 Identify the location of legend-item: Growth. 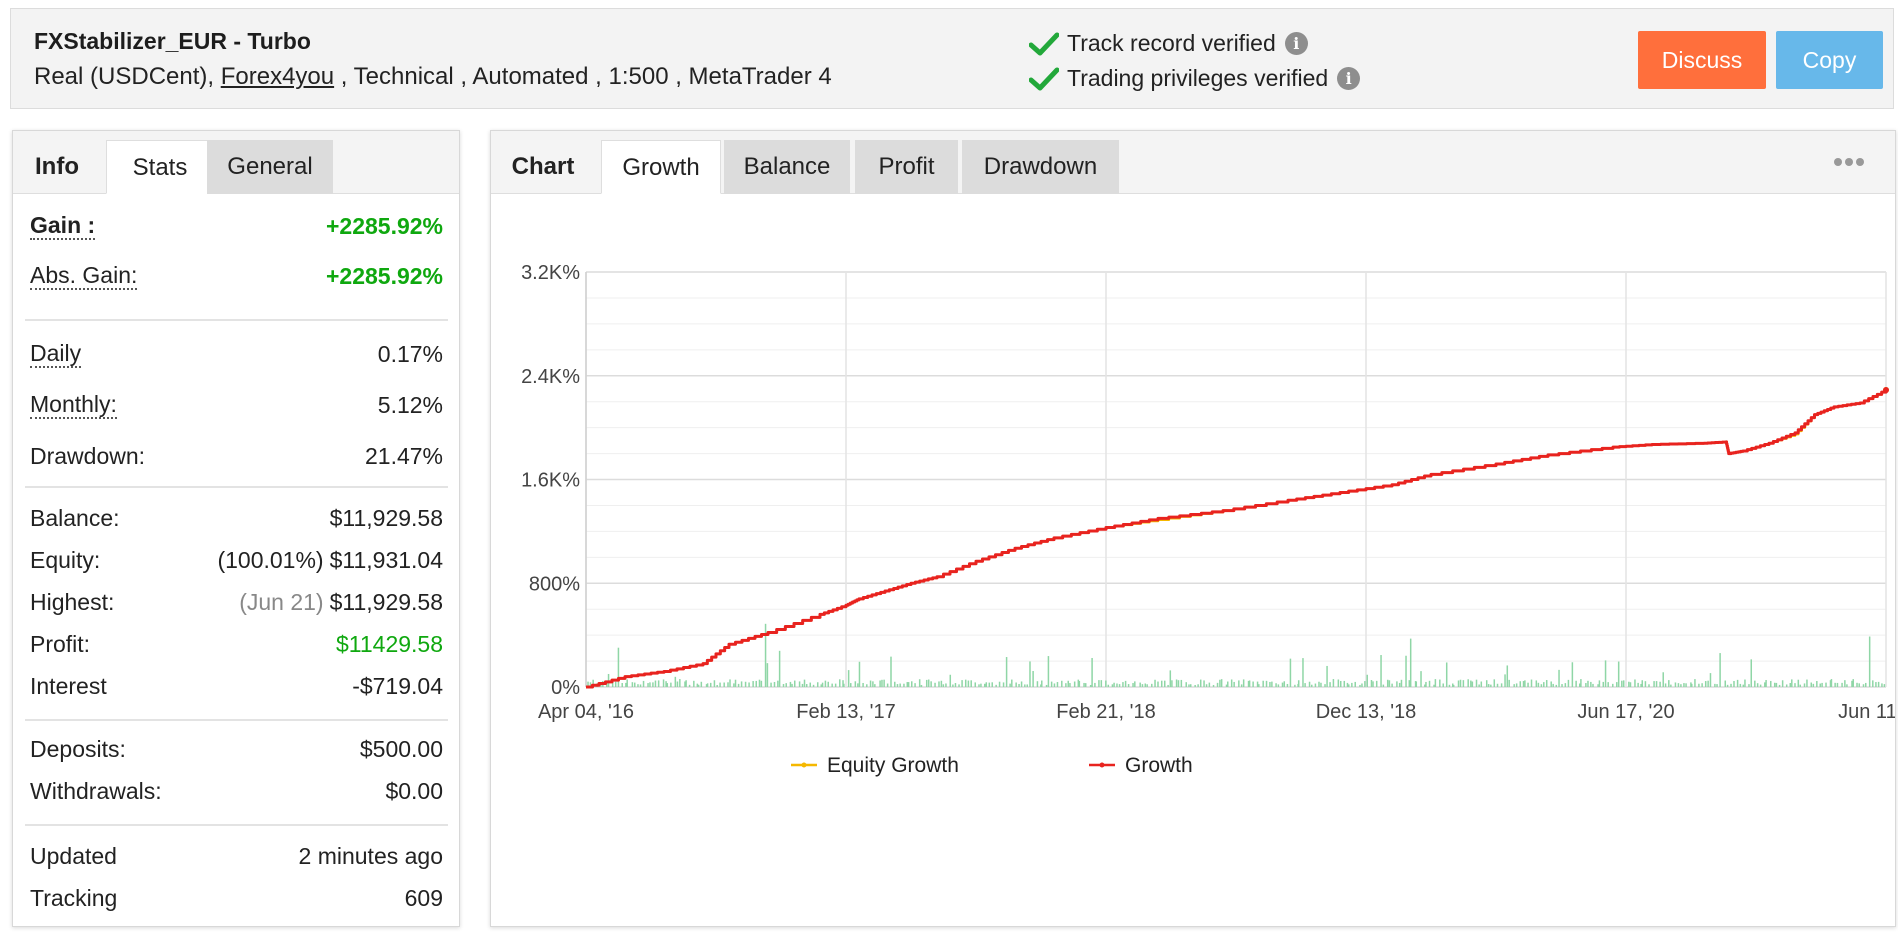
(1141, 765).